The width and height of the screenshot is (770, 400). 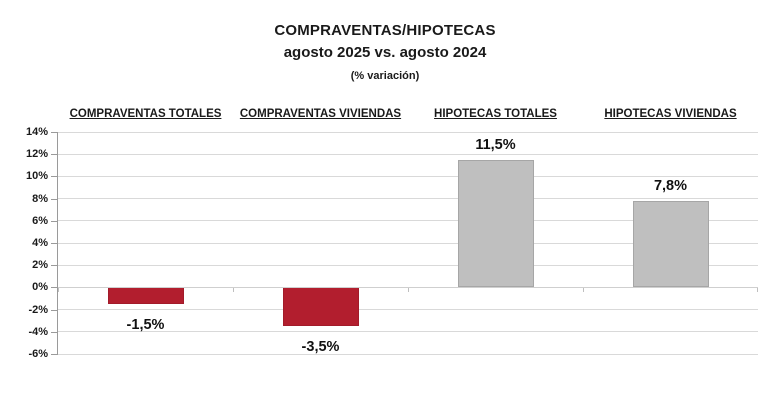 I want to click on x-axis-line, so click(x=408, y=287).